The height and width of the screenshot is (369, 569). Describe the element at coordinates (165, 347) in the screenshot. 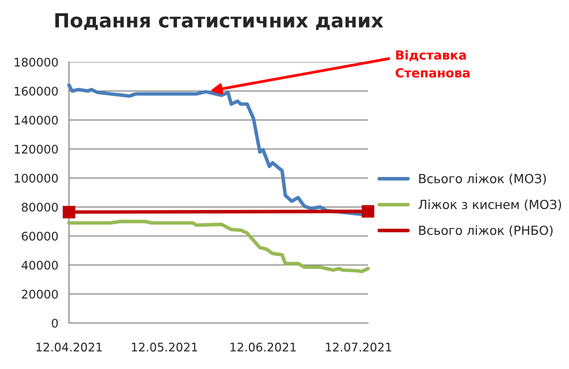

I see `x-tick-label: 12.05.2021` at that location.